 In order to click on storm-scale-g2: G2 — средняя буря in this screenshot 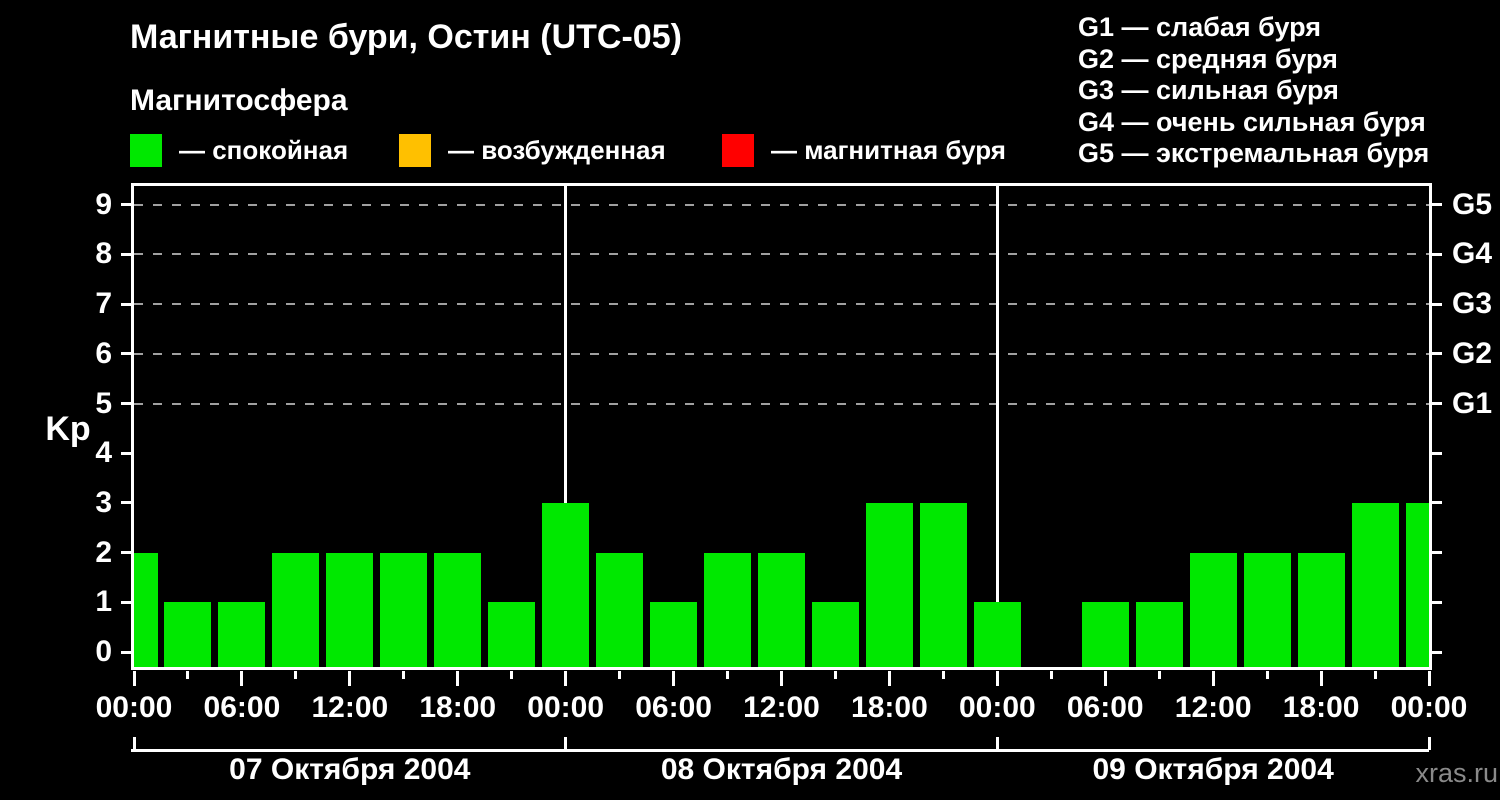, I will do `click(1208, 58)`.